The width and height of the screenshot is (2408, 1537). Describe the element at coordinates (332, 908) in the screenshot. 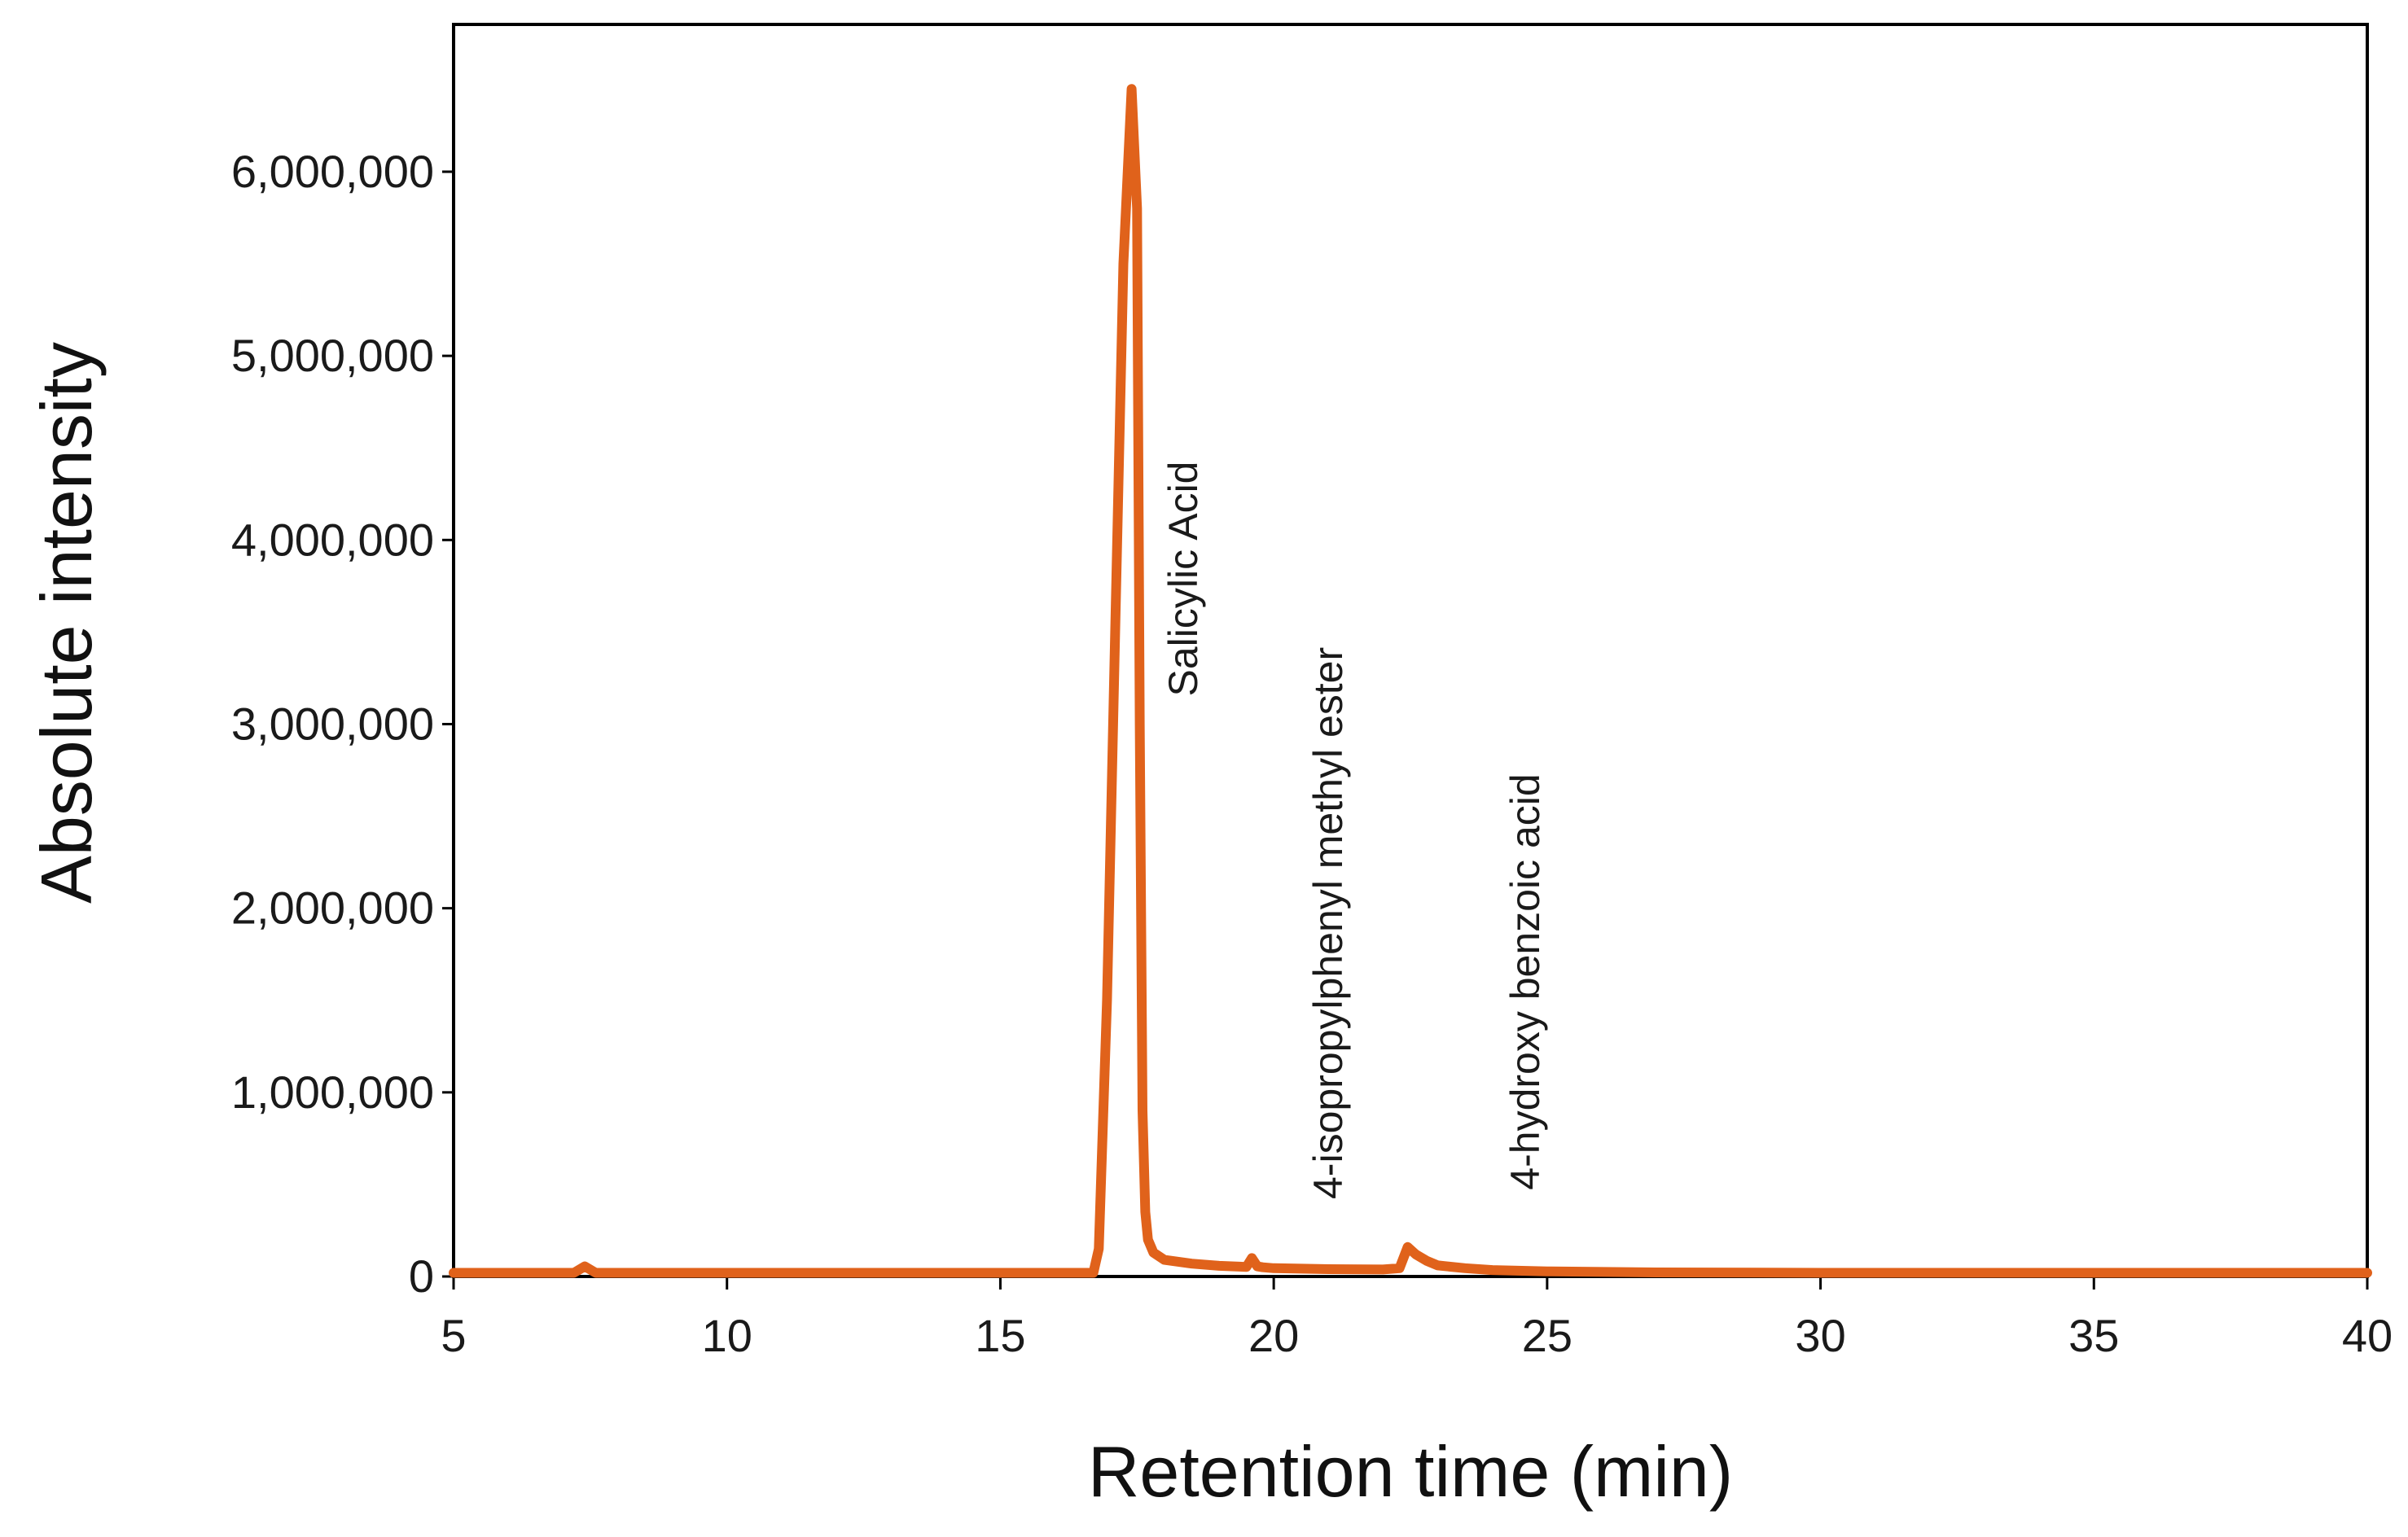

I see `y-tick-label: 2,000,000` at that location.